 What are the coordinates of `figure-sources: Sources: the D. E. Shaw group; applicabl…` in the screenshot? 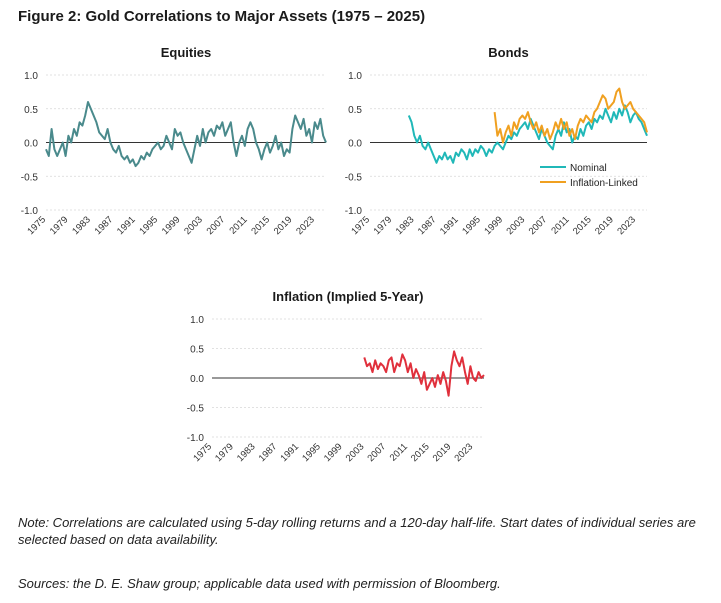 It's located at (259, 583).